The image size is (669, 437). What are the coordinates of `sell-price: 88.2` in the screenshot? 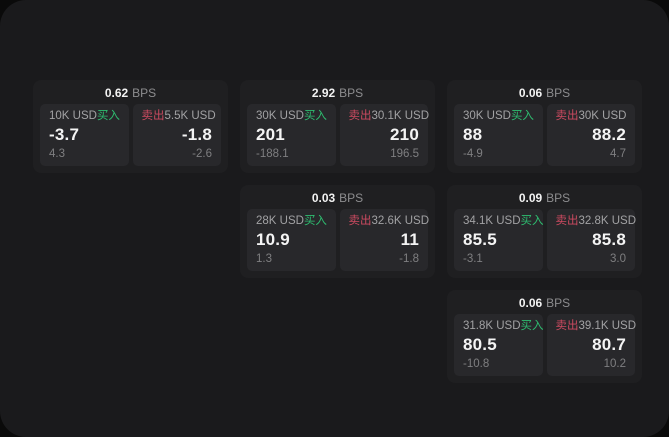 It's located at (609, 135).